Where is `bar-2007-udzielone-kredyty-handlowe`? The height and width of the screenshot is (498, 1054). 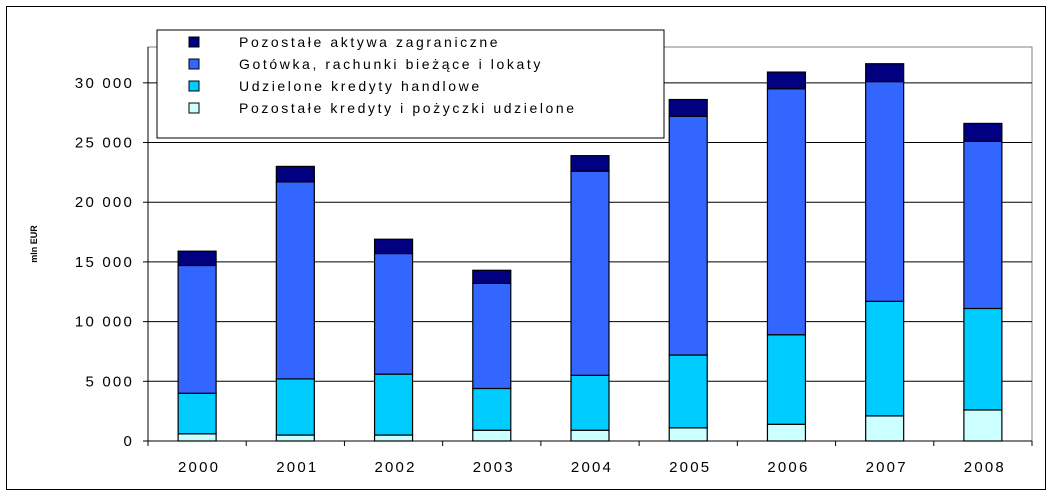 bar-2007-udzielone-kredyty-handlowe is located at coordinates (885, 358).